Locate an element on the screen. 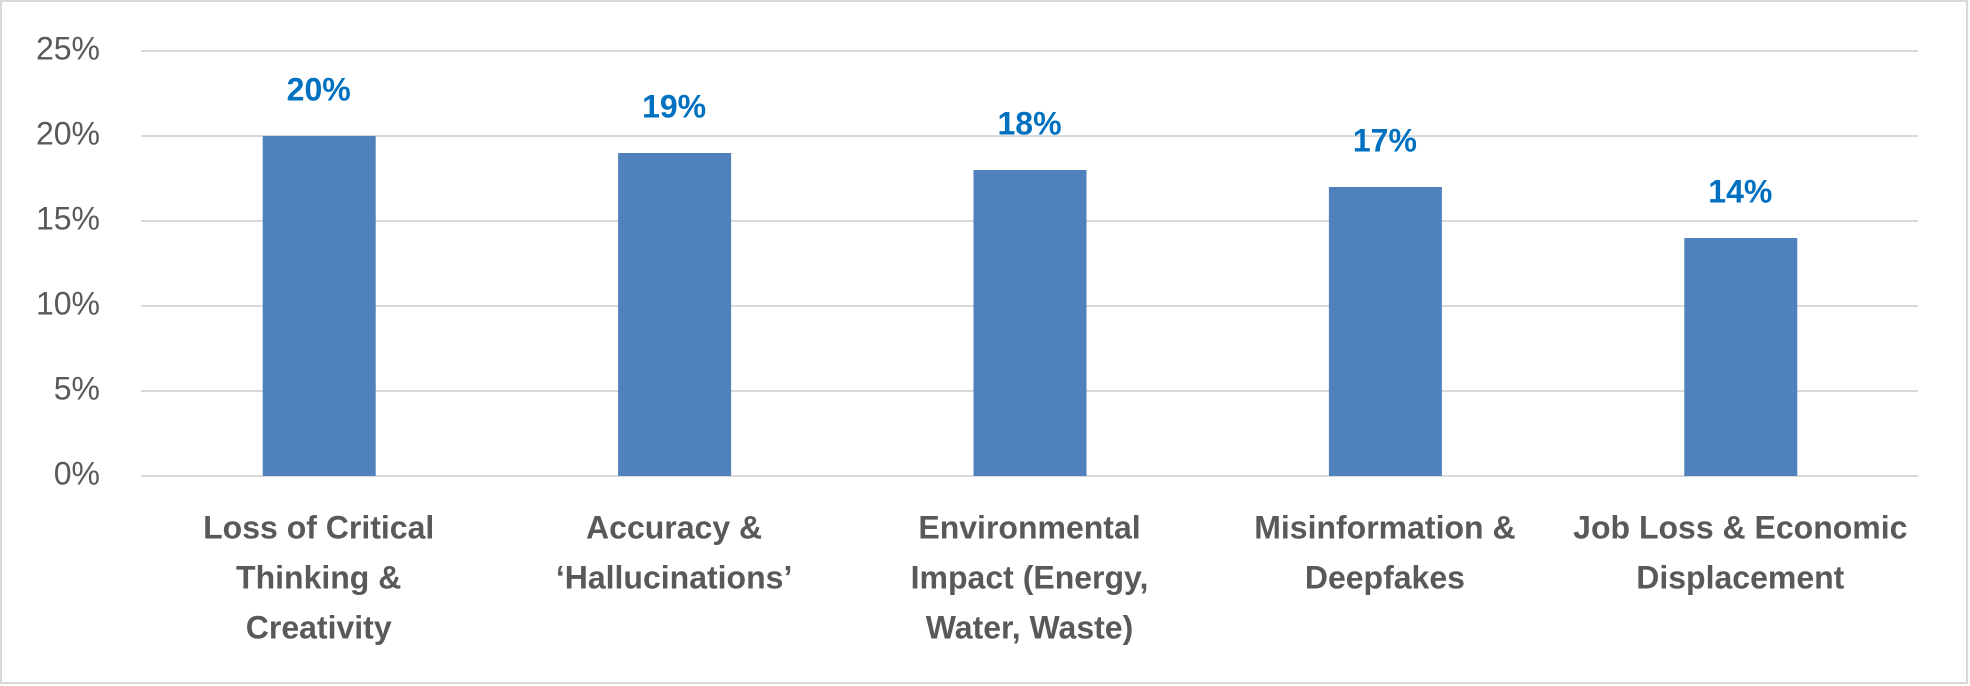 This screenshot has width=1970, height=686. x-tick-label: Displacement is located at coordinates (1740, 577).